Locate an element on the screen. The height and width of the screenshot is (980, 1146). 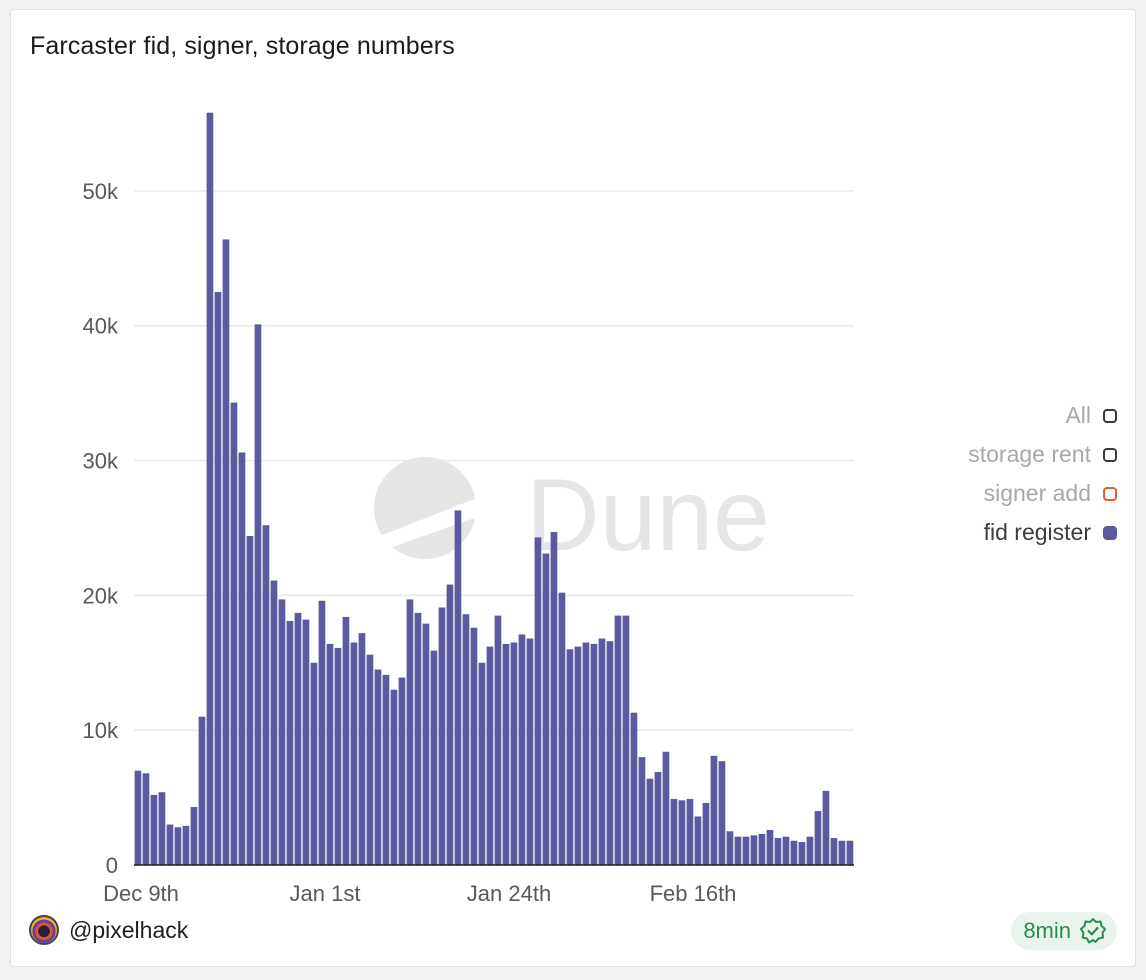
x-tick-label: Dec 9th is located at coordinates (141, 893).